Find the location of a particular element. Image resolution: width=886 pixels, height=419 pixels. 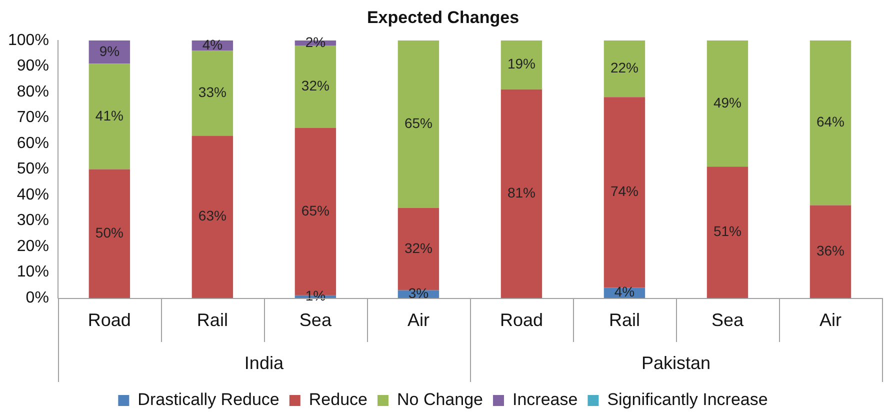

data-label: 63% is located at coordinates (212, 216).